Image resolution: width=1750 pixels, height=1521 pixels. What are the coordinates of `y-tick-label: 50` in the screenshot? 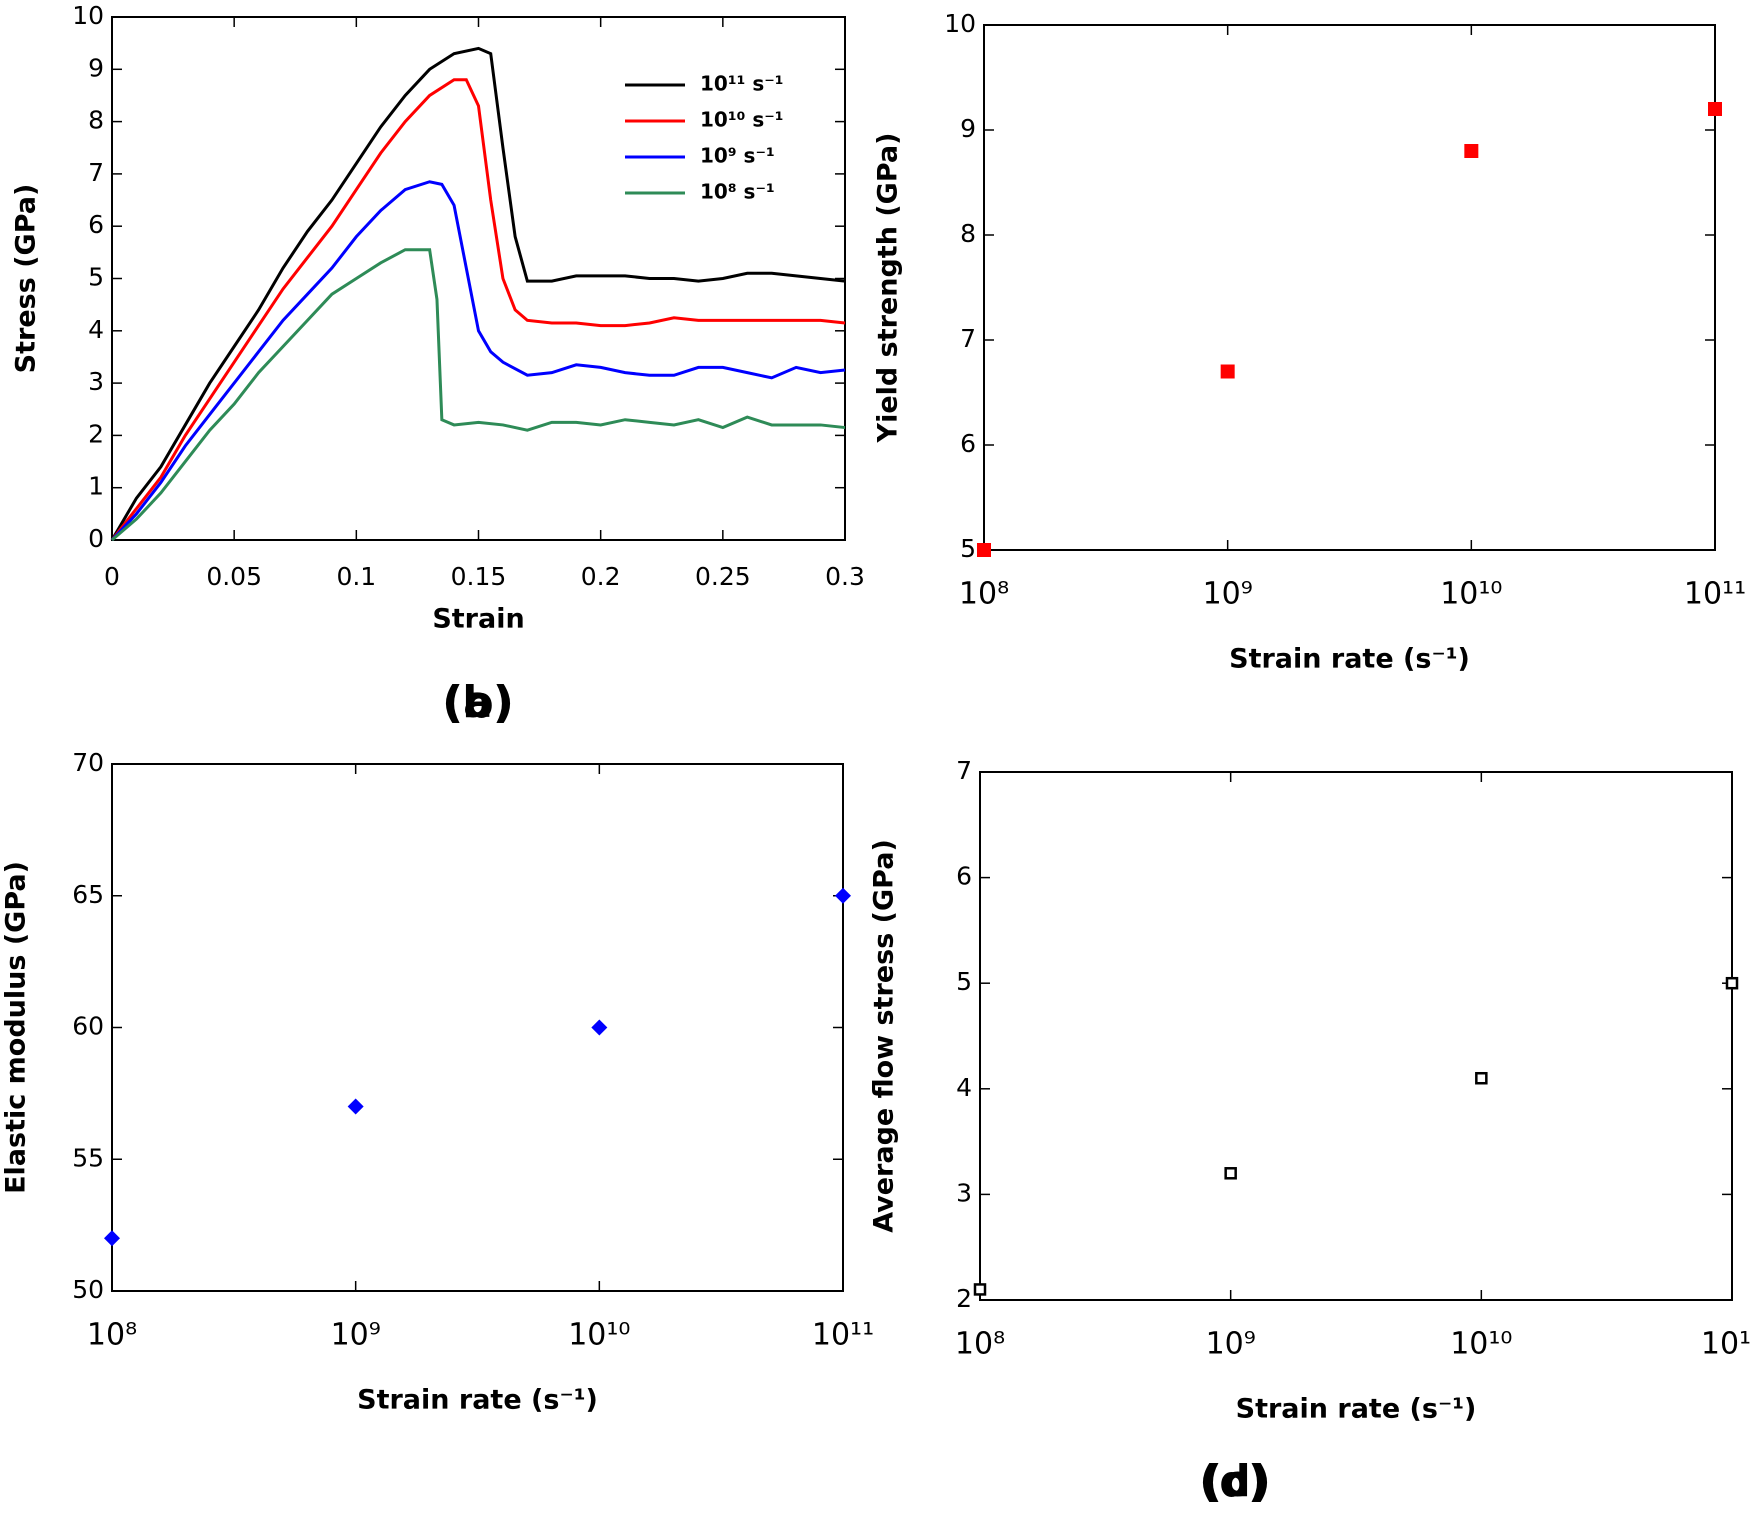 It's located at (88, 1289).